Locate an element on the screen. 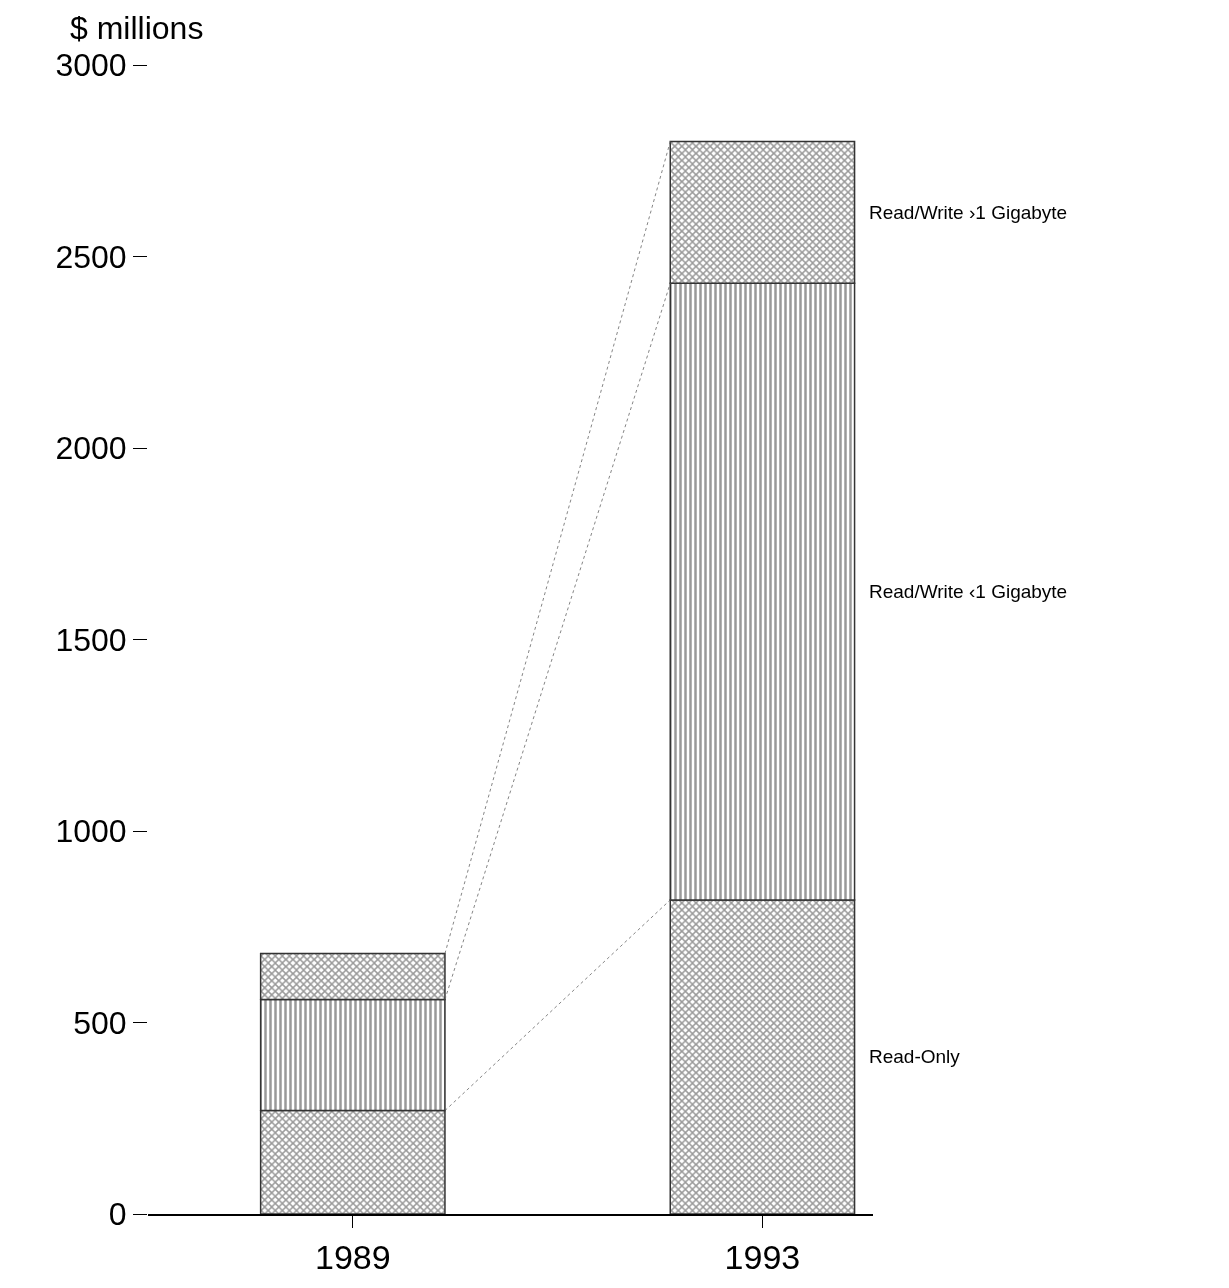  y-tick-label: 1500 is located at coordinates (91, 639).